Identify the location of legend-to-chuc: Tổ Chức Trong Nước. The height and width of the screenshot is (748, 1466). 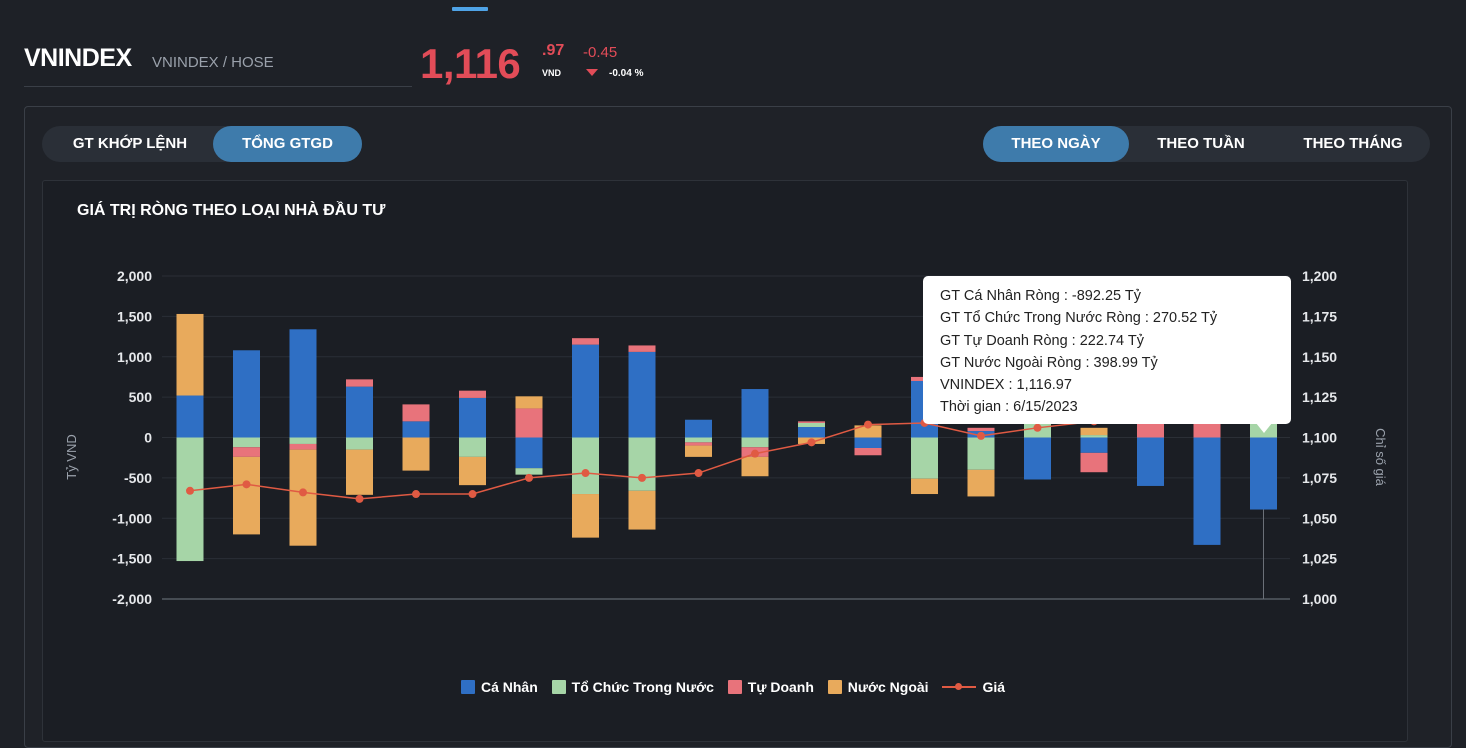
(632, 687).